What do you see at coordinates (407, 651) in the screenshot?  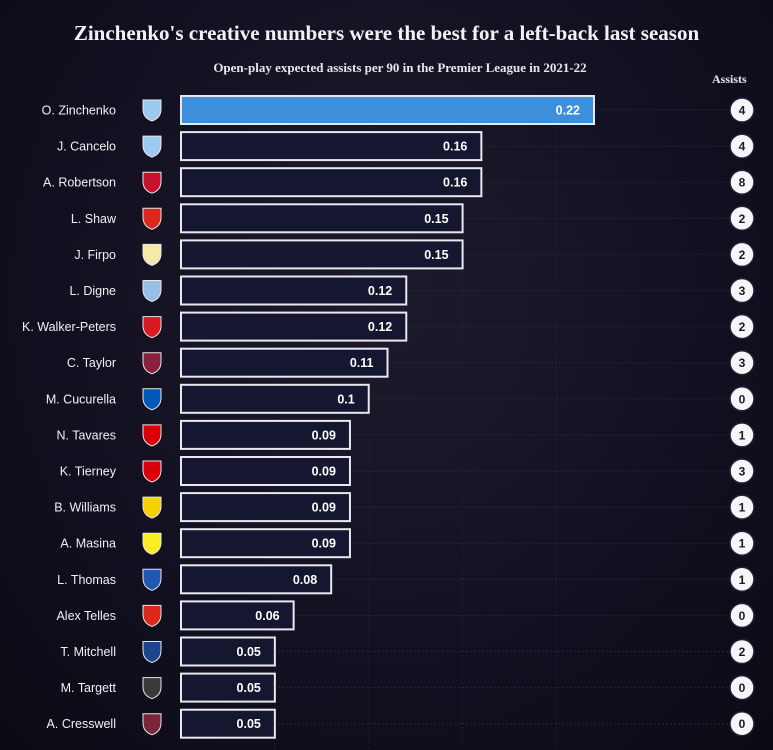 I see `bar-row: T. Mitchell 0.05 2` at bounding box center [407, 651].